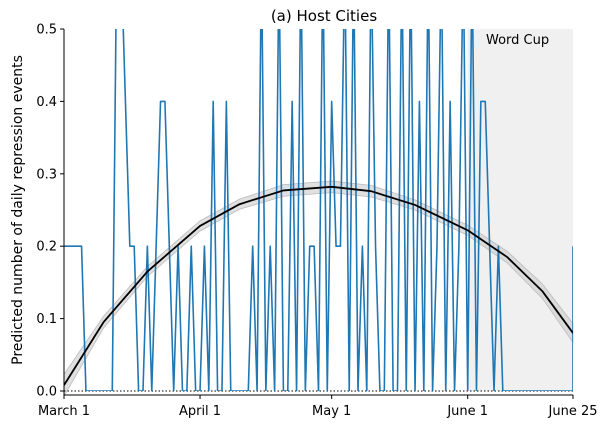 The height and width of the screenshot is (425, 602). Describe the element at coordinates (46, 174) in the screenshot. I see `y-tick-label: 0.3` at that location.